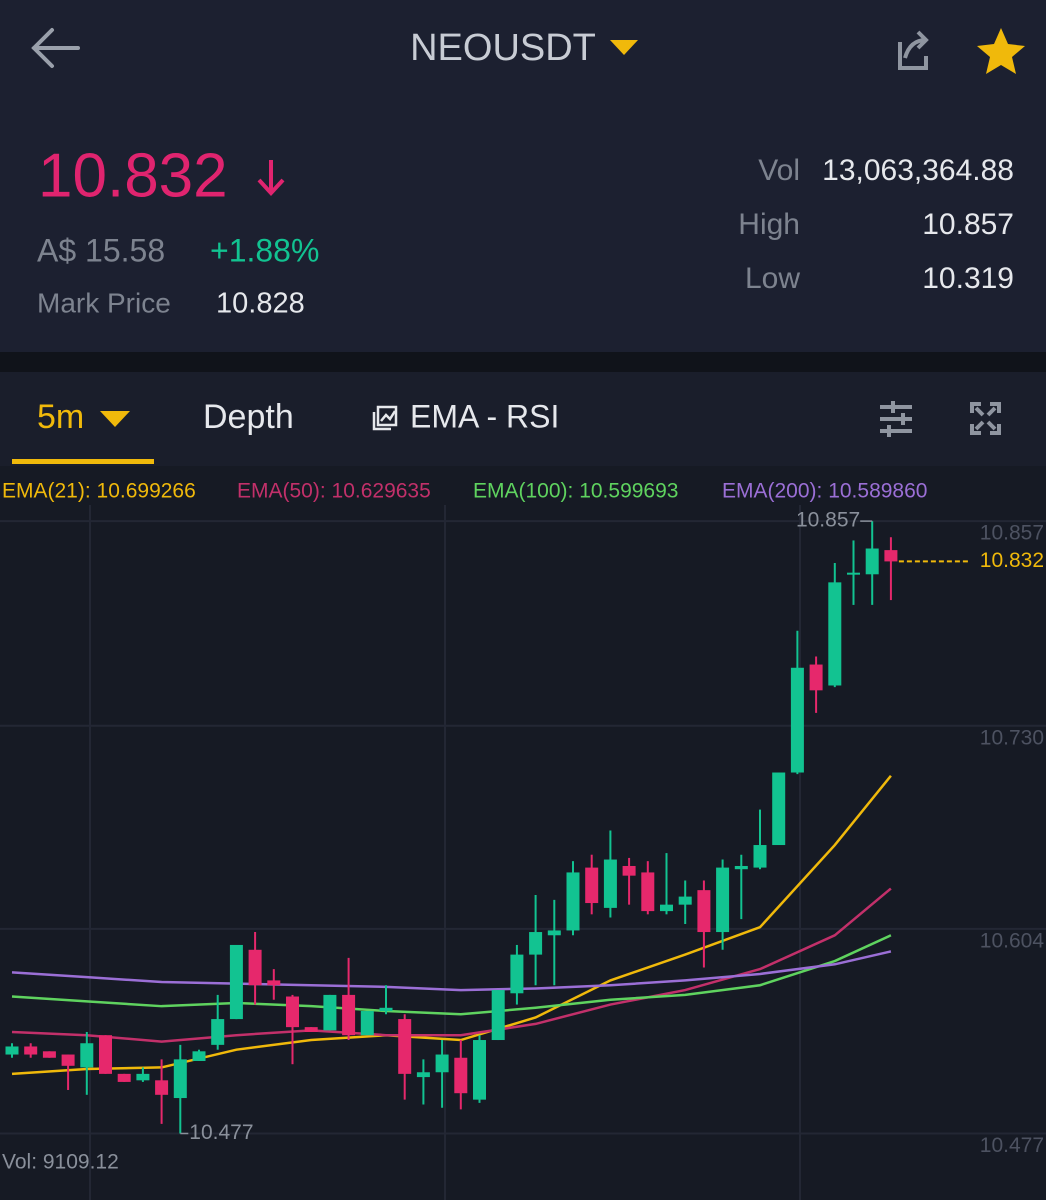 Image resolution: width=1046 pixels, height=1200 pixels. What do you see at coordinates (769, 224) in the screenshot?
I see `high-label: High` at bounding box center [769, 224].